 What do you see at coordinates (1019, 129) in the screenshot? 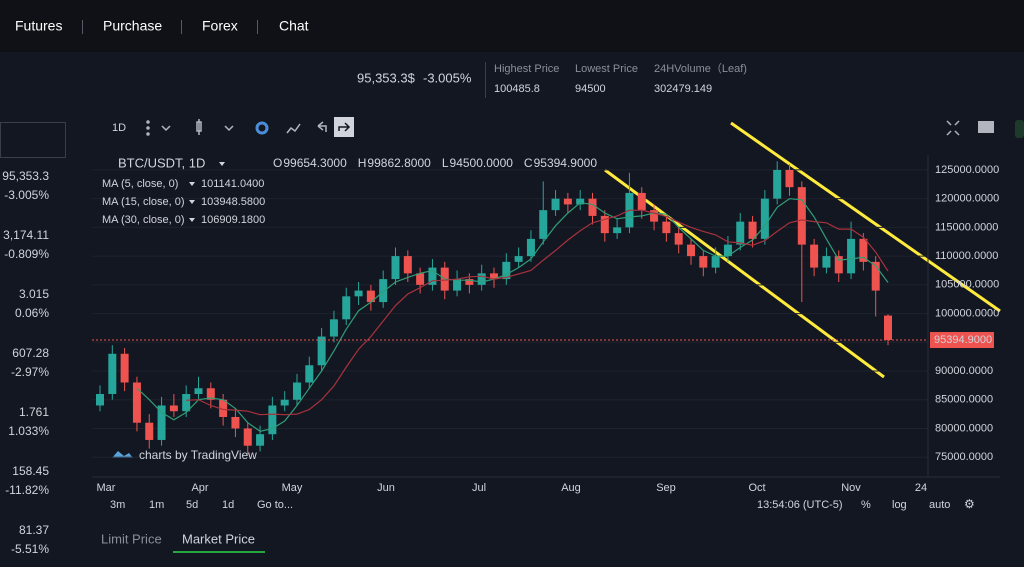
I see `side-button` at bounding box center [1019, 129].